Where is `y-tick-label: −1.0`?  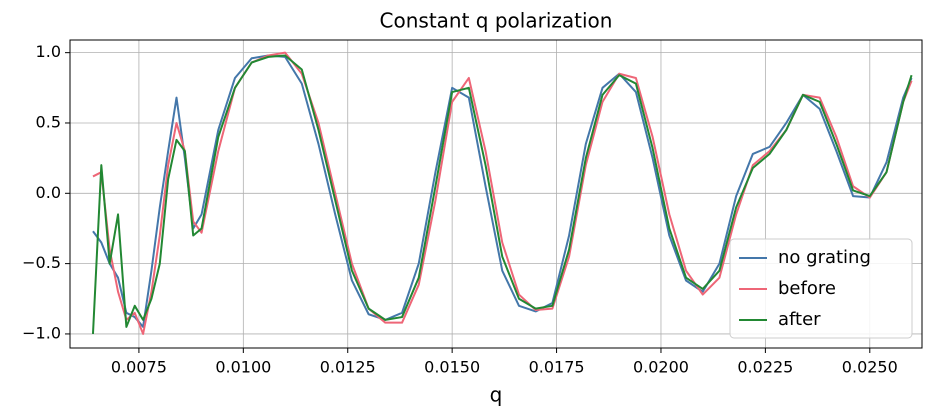 y-tick-label: −1.0 is located at coordinates (41, 332).